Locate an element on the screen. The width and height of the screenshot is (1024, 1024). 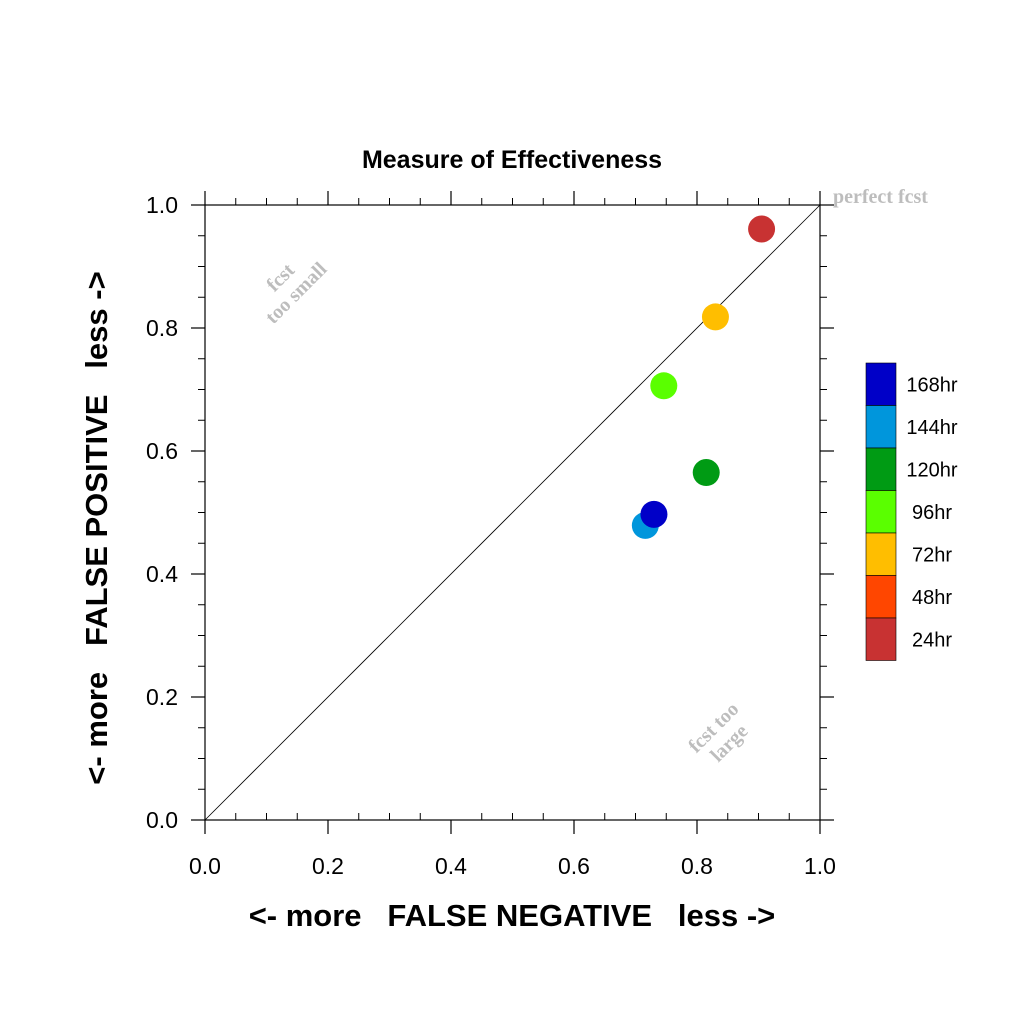
x-tick-label: 0.6 is located at coordinates (574, 866).